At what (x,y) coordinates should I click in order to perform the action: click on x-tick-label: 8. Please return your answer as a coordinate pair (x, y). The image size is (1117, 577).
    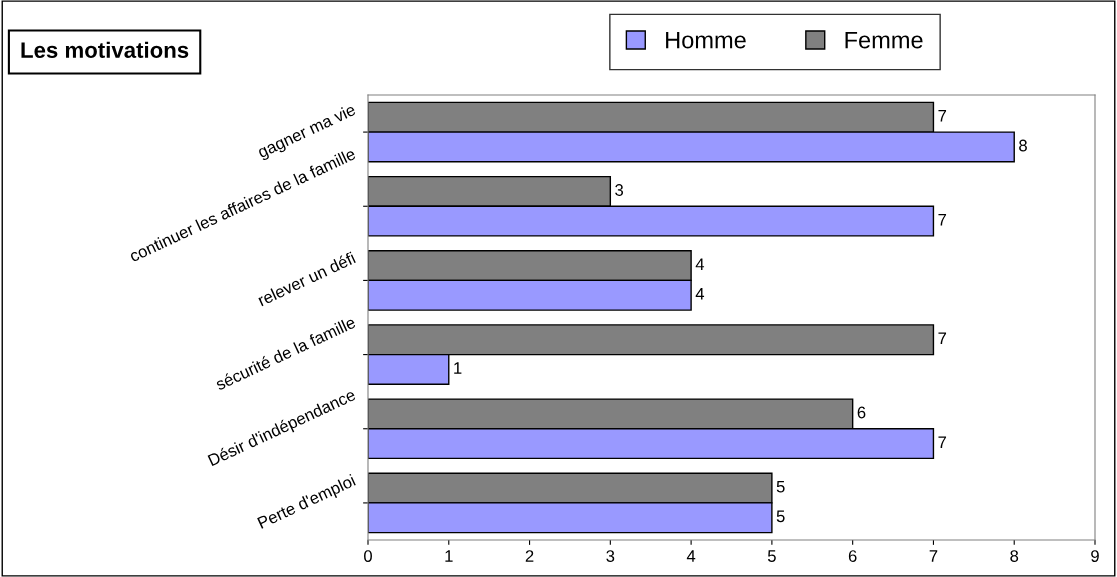
    Looking at the image, I should click on (1014, 556).